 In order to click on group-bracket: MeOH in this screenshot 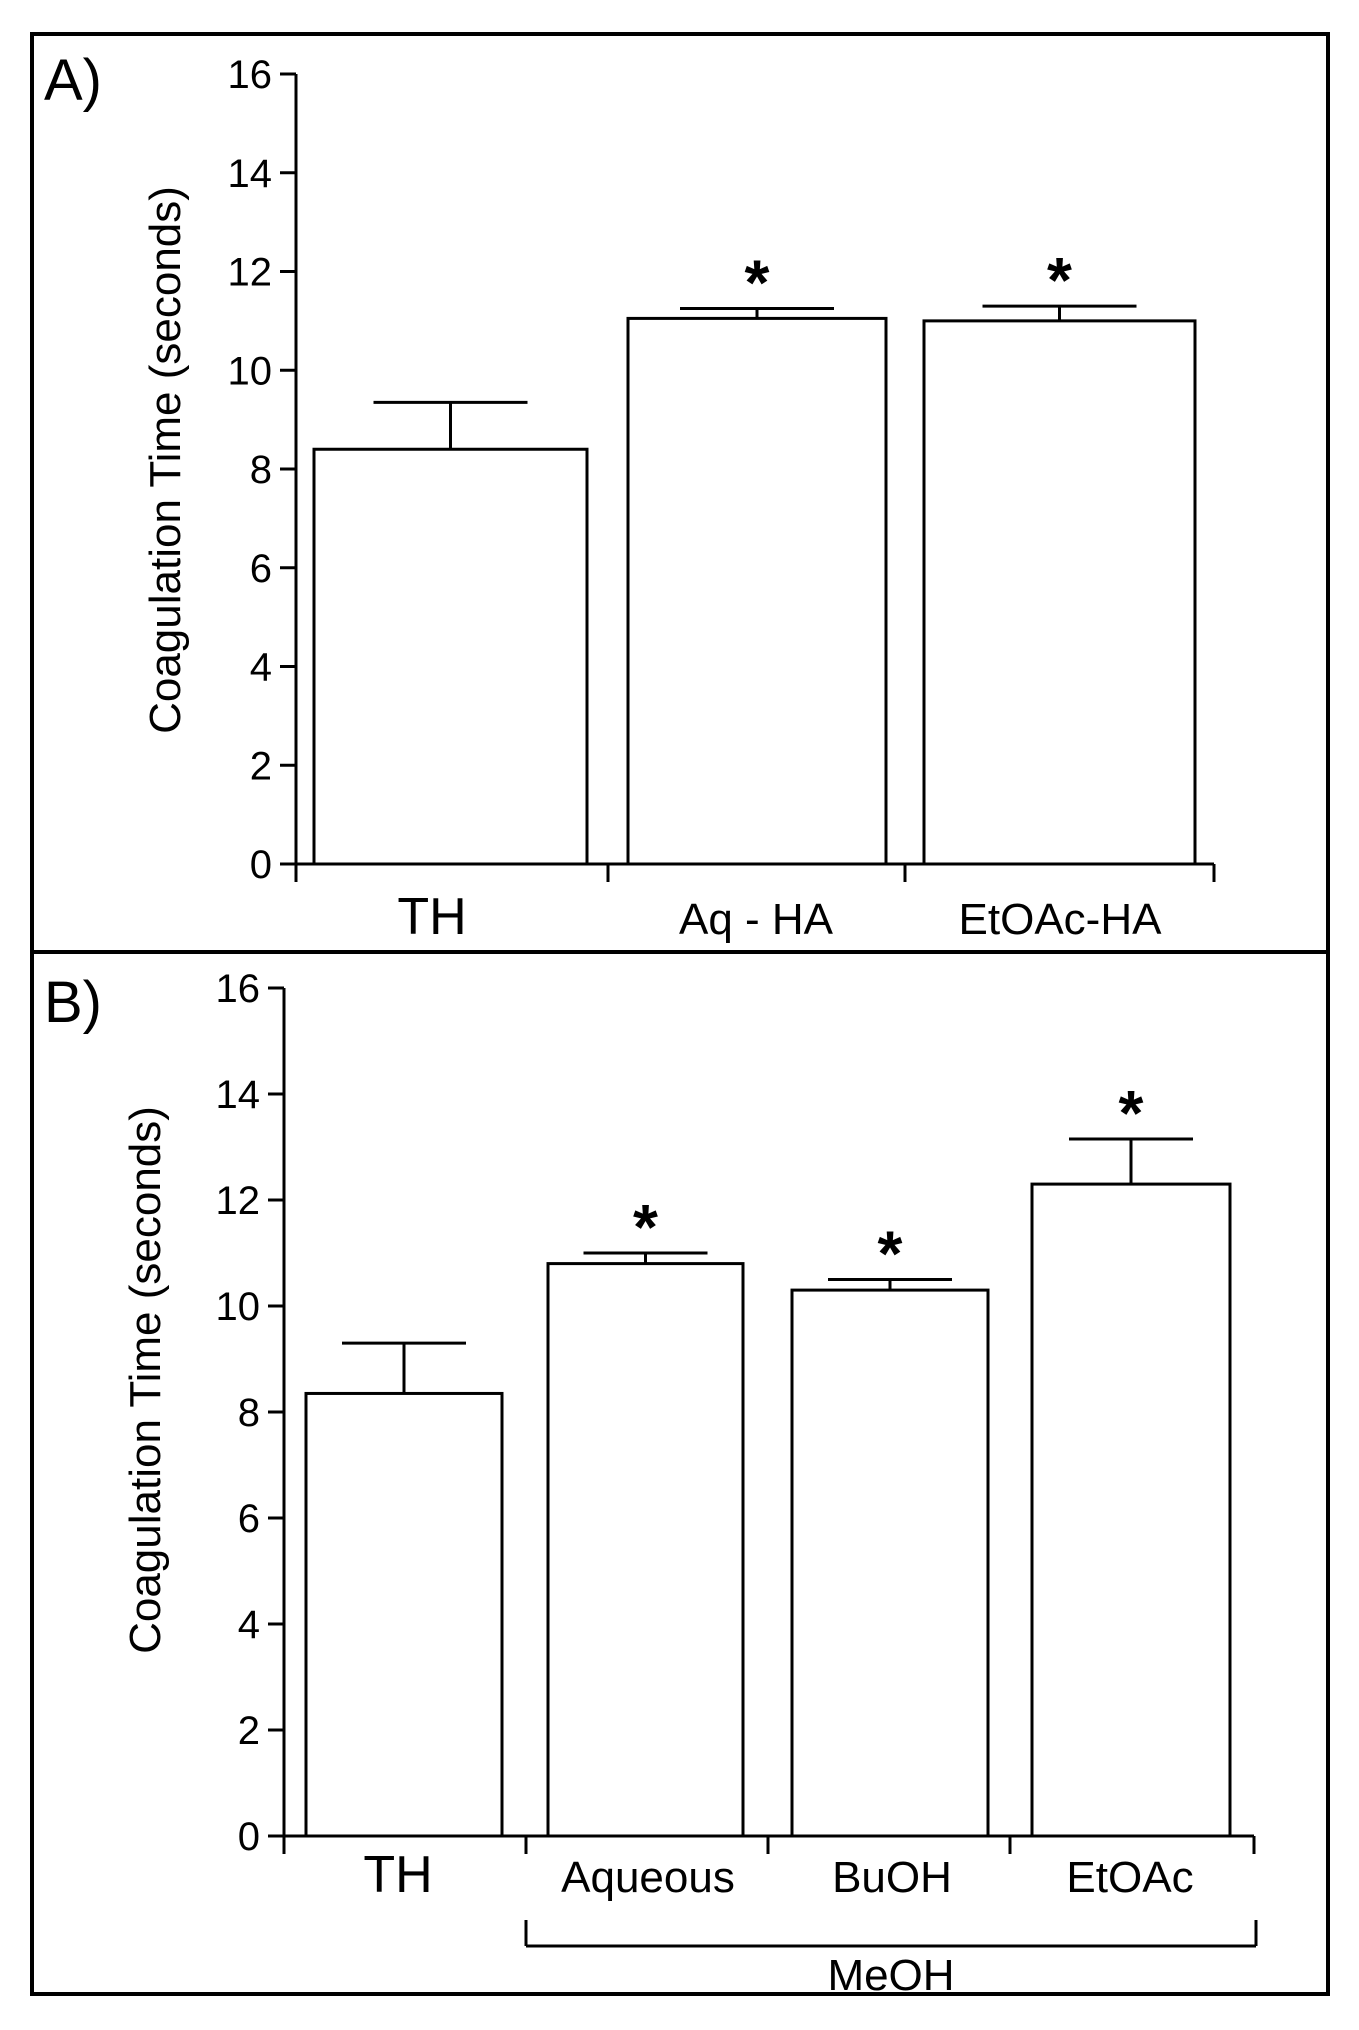, I will do `click(891, 1960)`.